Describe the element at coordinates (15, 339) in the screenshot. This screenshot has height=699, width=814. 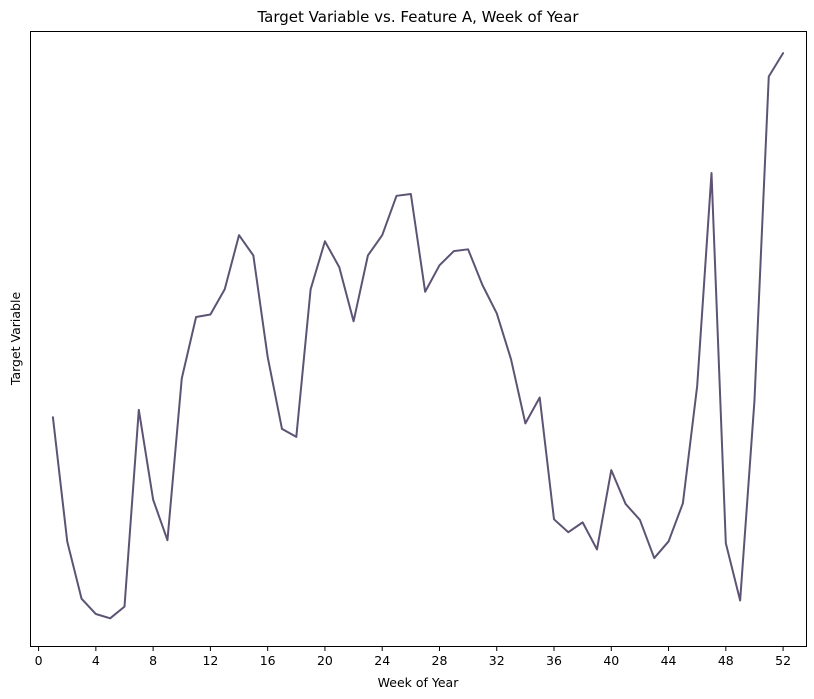
I see `y-axis-label: Target Variable` at that location.